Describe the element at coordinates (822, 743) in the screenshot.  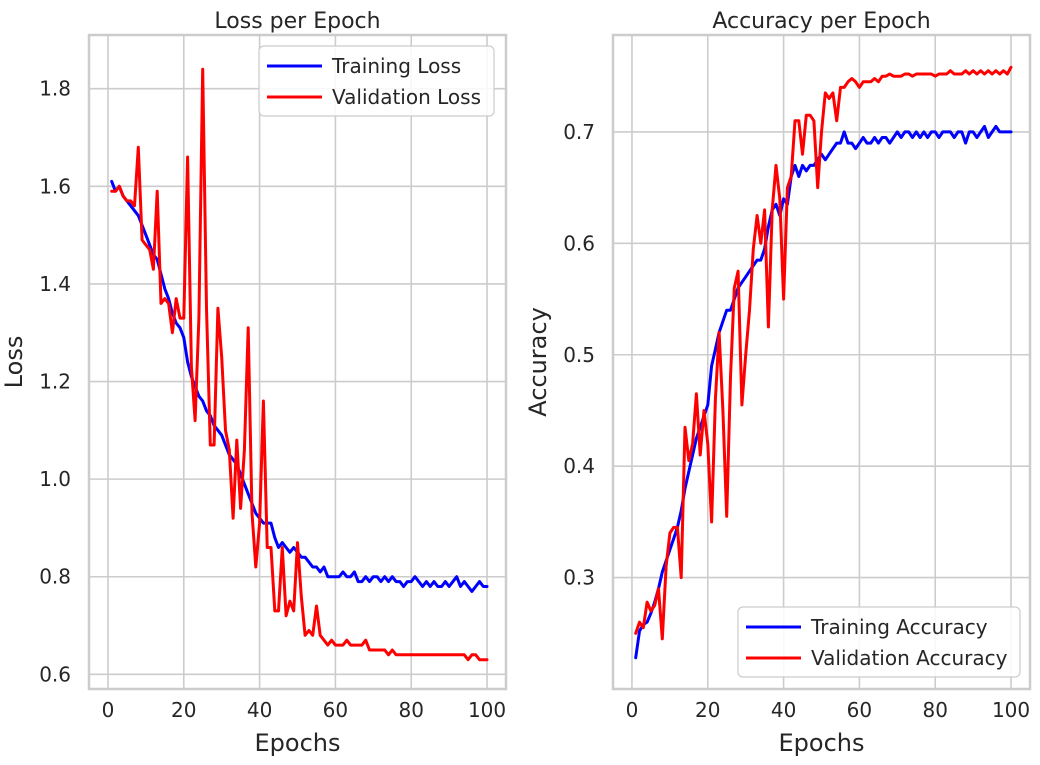
I see `accuracy-x-axis-label: Epochs` at that location.